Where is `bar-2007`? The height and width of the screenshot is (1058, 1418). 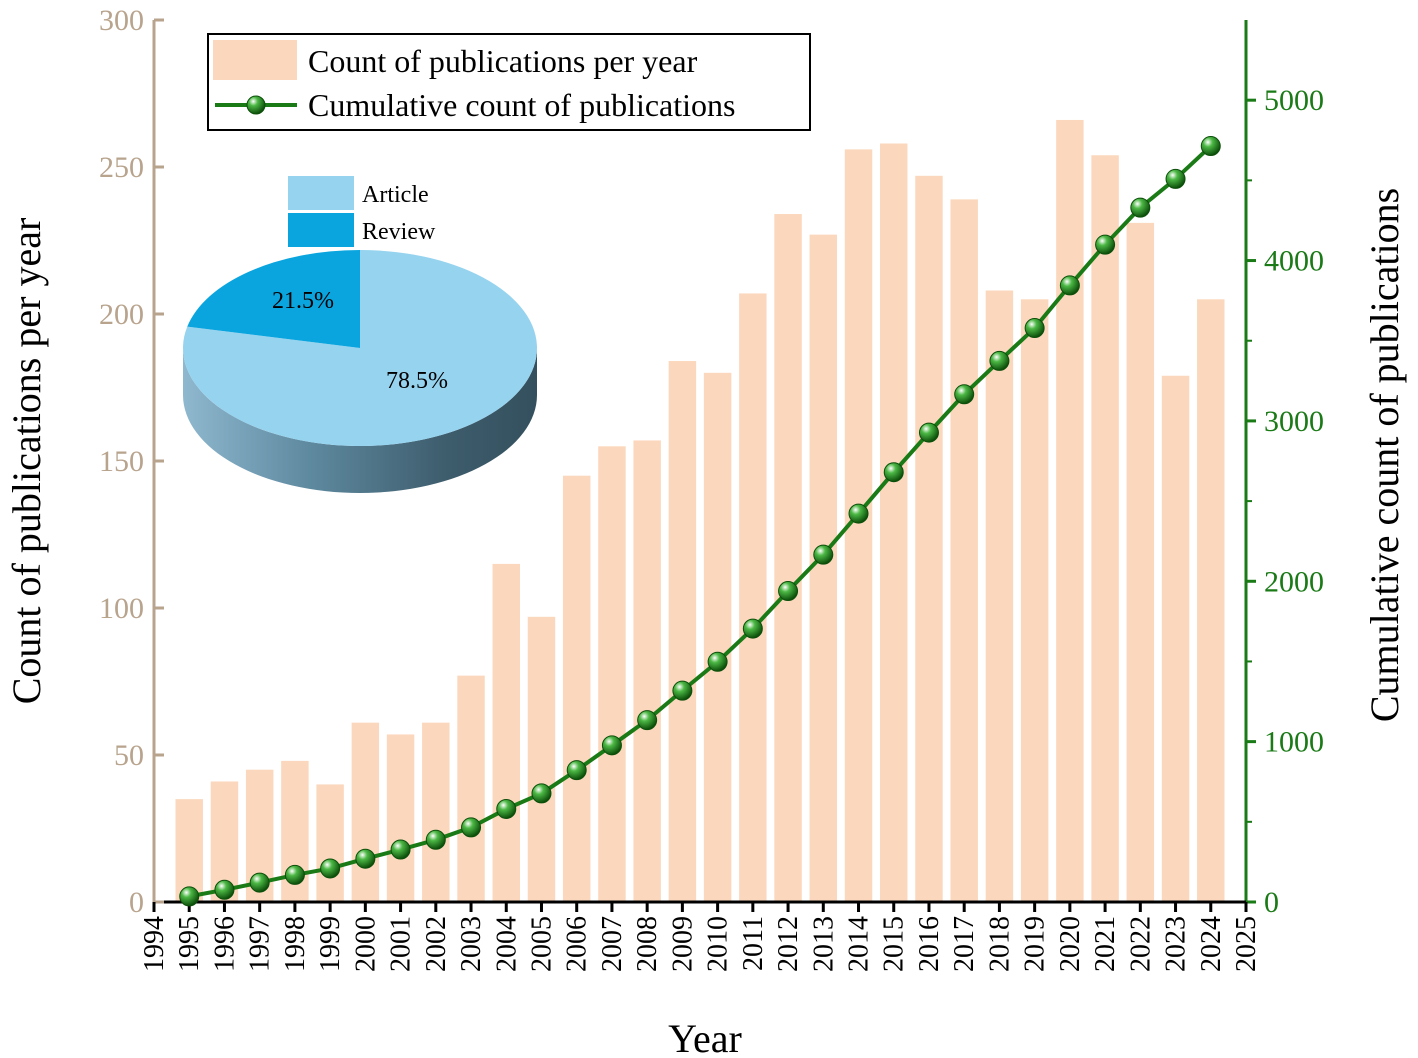 bar-2007 is located at coordinates (612, 674).